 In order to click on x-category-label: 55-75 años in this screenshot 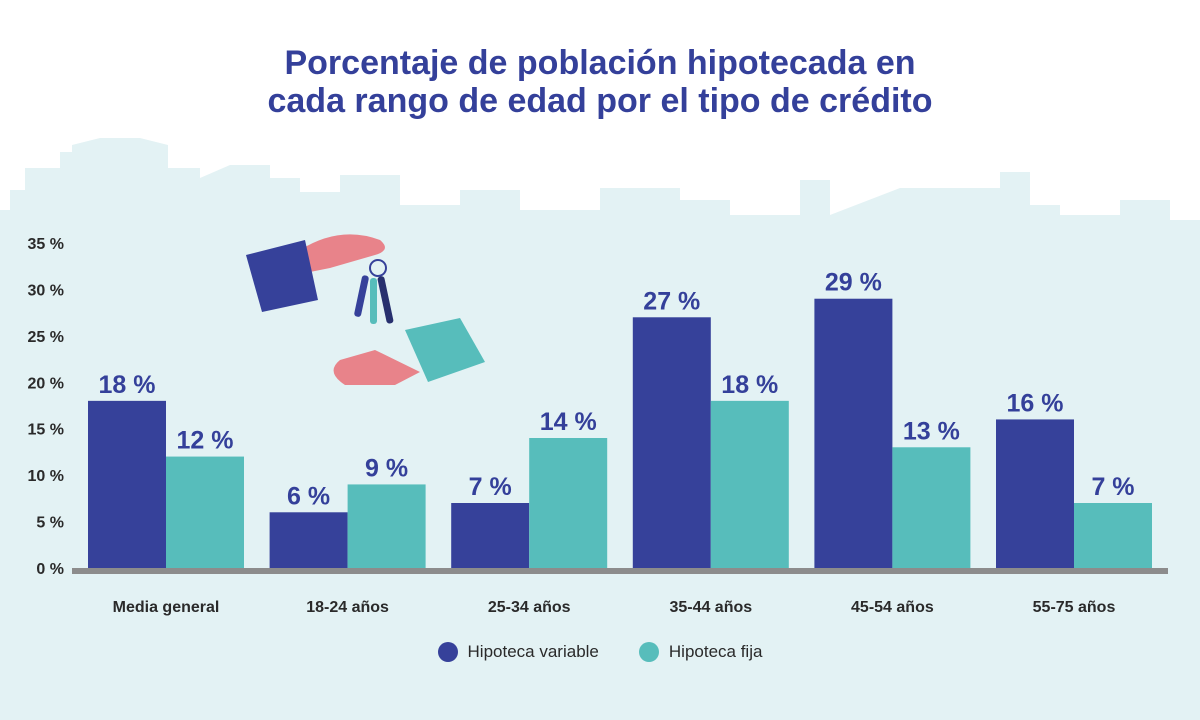, I will do `click(1074, 607)`.